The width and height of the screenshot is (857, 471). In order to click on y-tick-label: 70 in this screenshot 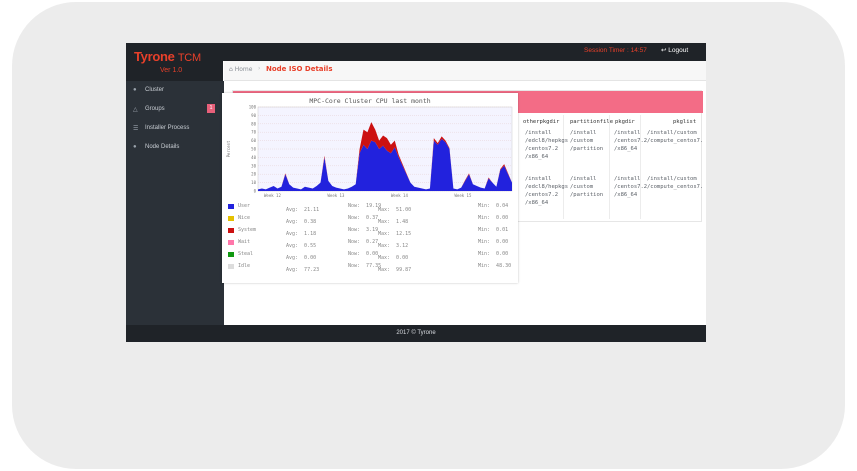, I will do `click(253, 132)`.